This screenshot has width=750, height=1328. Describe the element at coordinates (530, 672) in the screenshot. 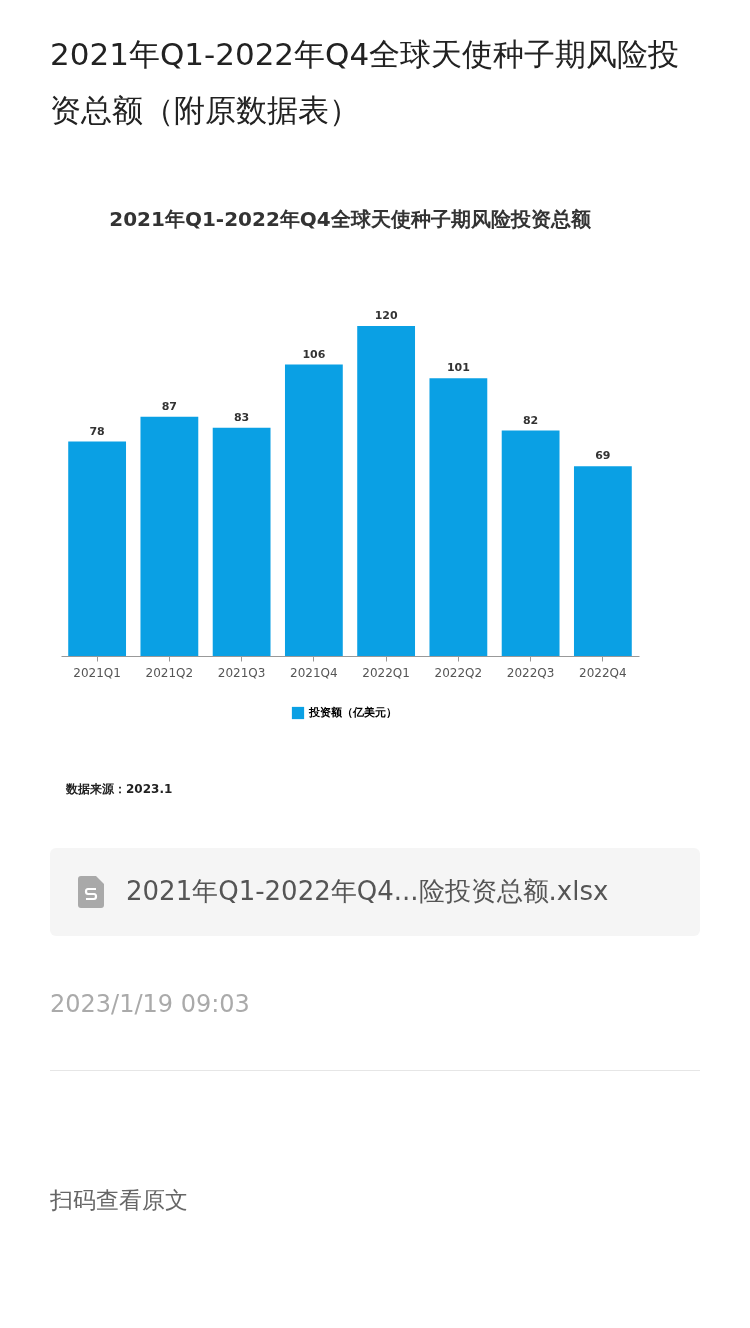

I see `x-tick-label: 2022Q3` at that location.